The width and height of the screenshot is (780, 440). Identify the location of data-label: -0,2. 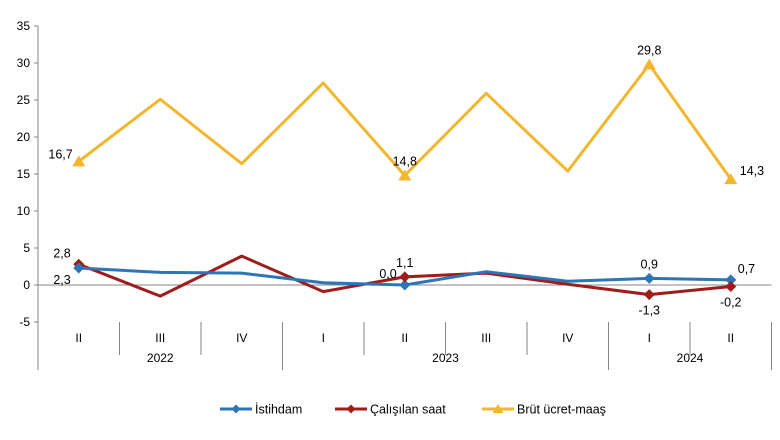
(731, 302).